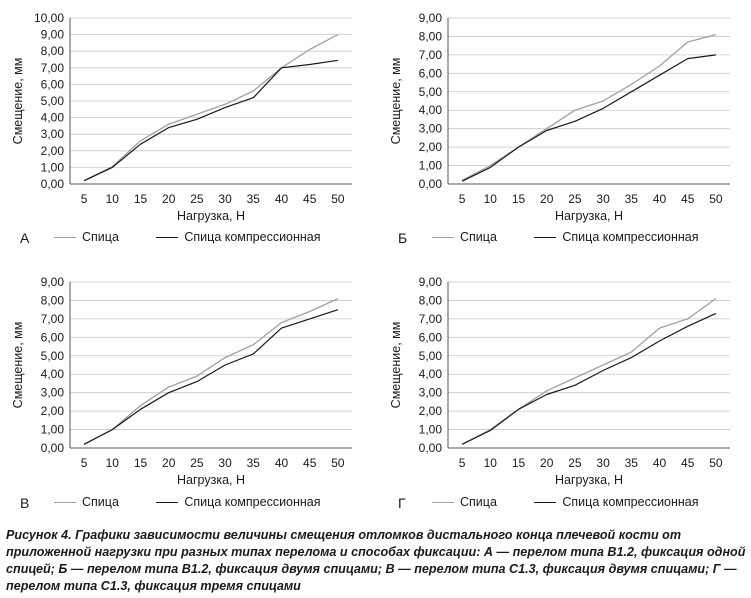  Describe the element at coordinates (49, 18) in the screenshot. I see `y-tick-label: 10,00` at that location.